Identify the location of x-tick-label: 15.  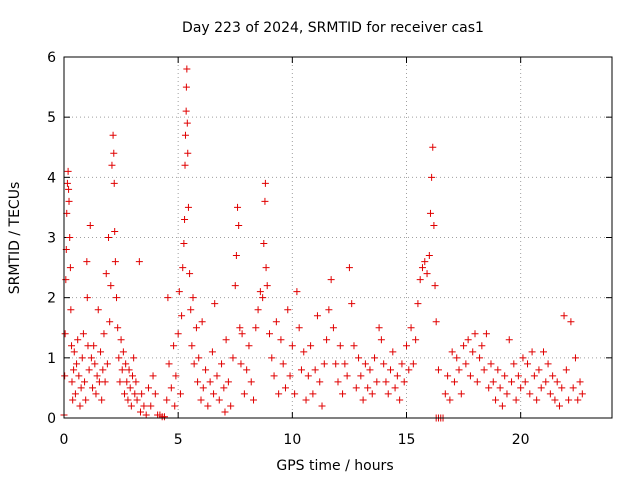
(407, 440).